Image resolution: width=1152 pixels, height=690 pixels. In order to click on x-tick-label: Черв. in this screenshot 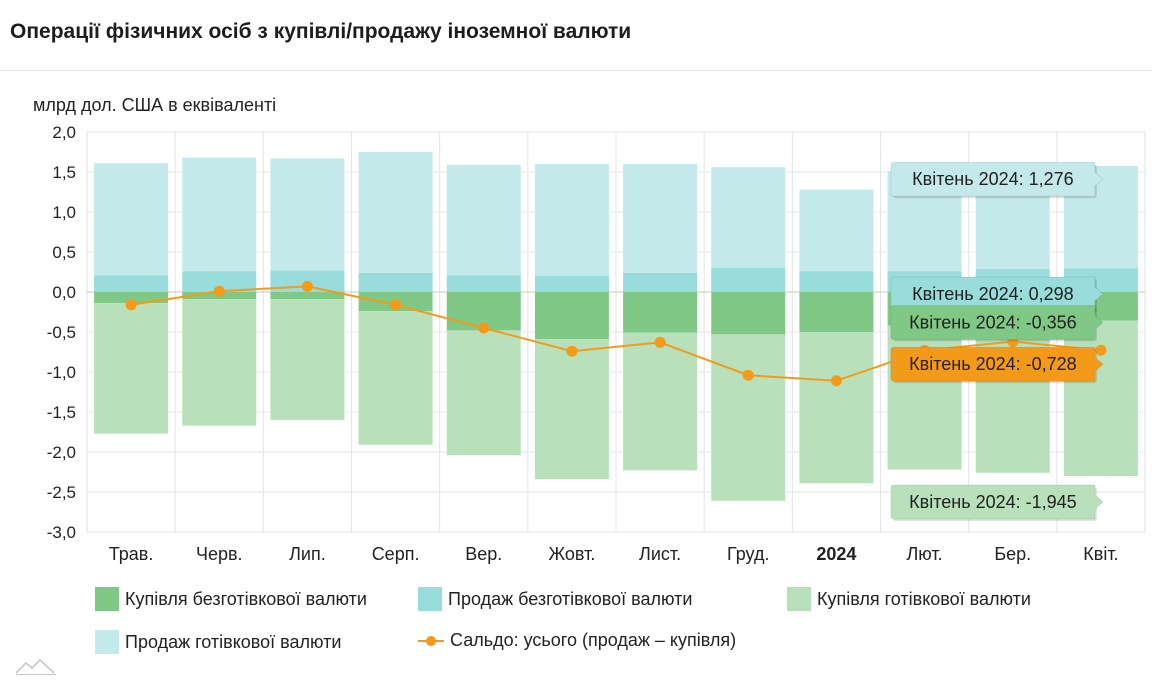, I will do `click(219, 554)`.